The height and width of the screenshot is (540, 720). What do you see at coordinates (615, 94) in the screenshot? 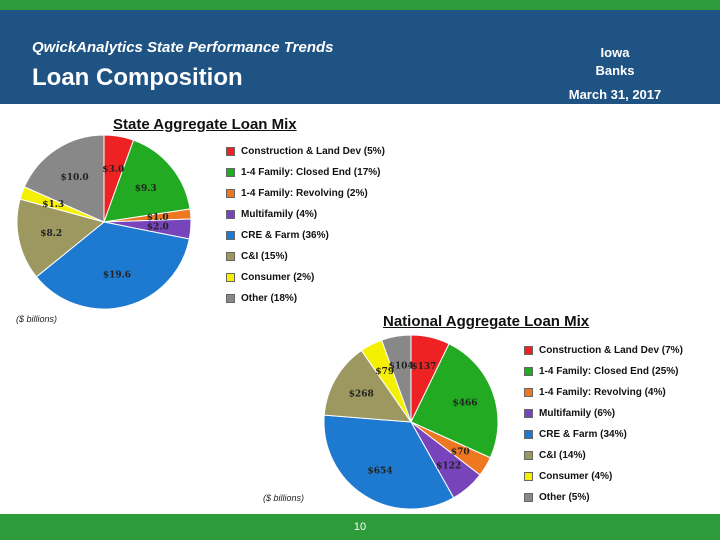
I see `report-date: March 31, 2017` at bounding box center [615, 94].